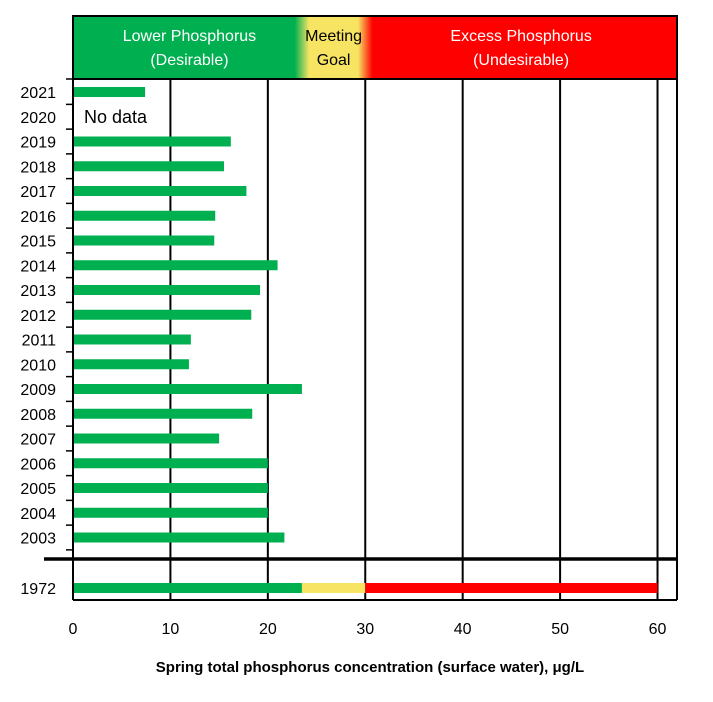  What do you see at coordinates (162, 314) in the screenshot?
I see `bar-2012` at bounding box center [162, 314].